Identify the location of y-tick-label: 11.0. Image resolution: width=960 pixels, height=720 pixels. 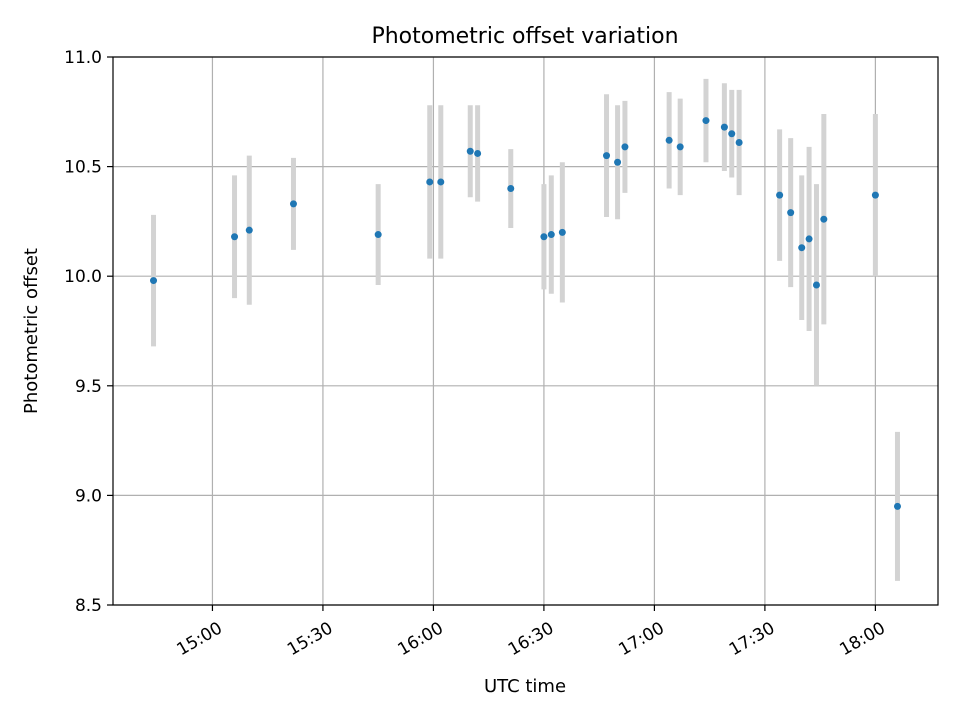
(83, 58).